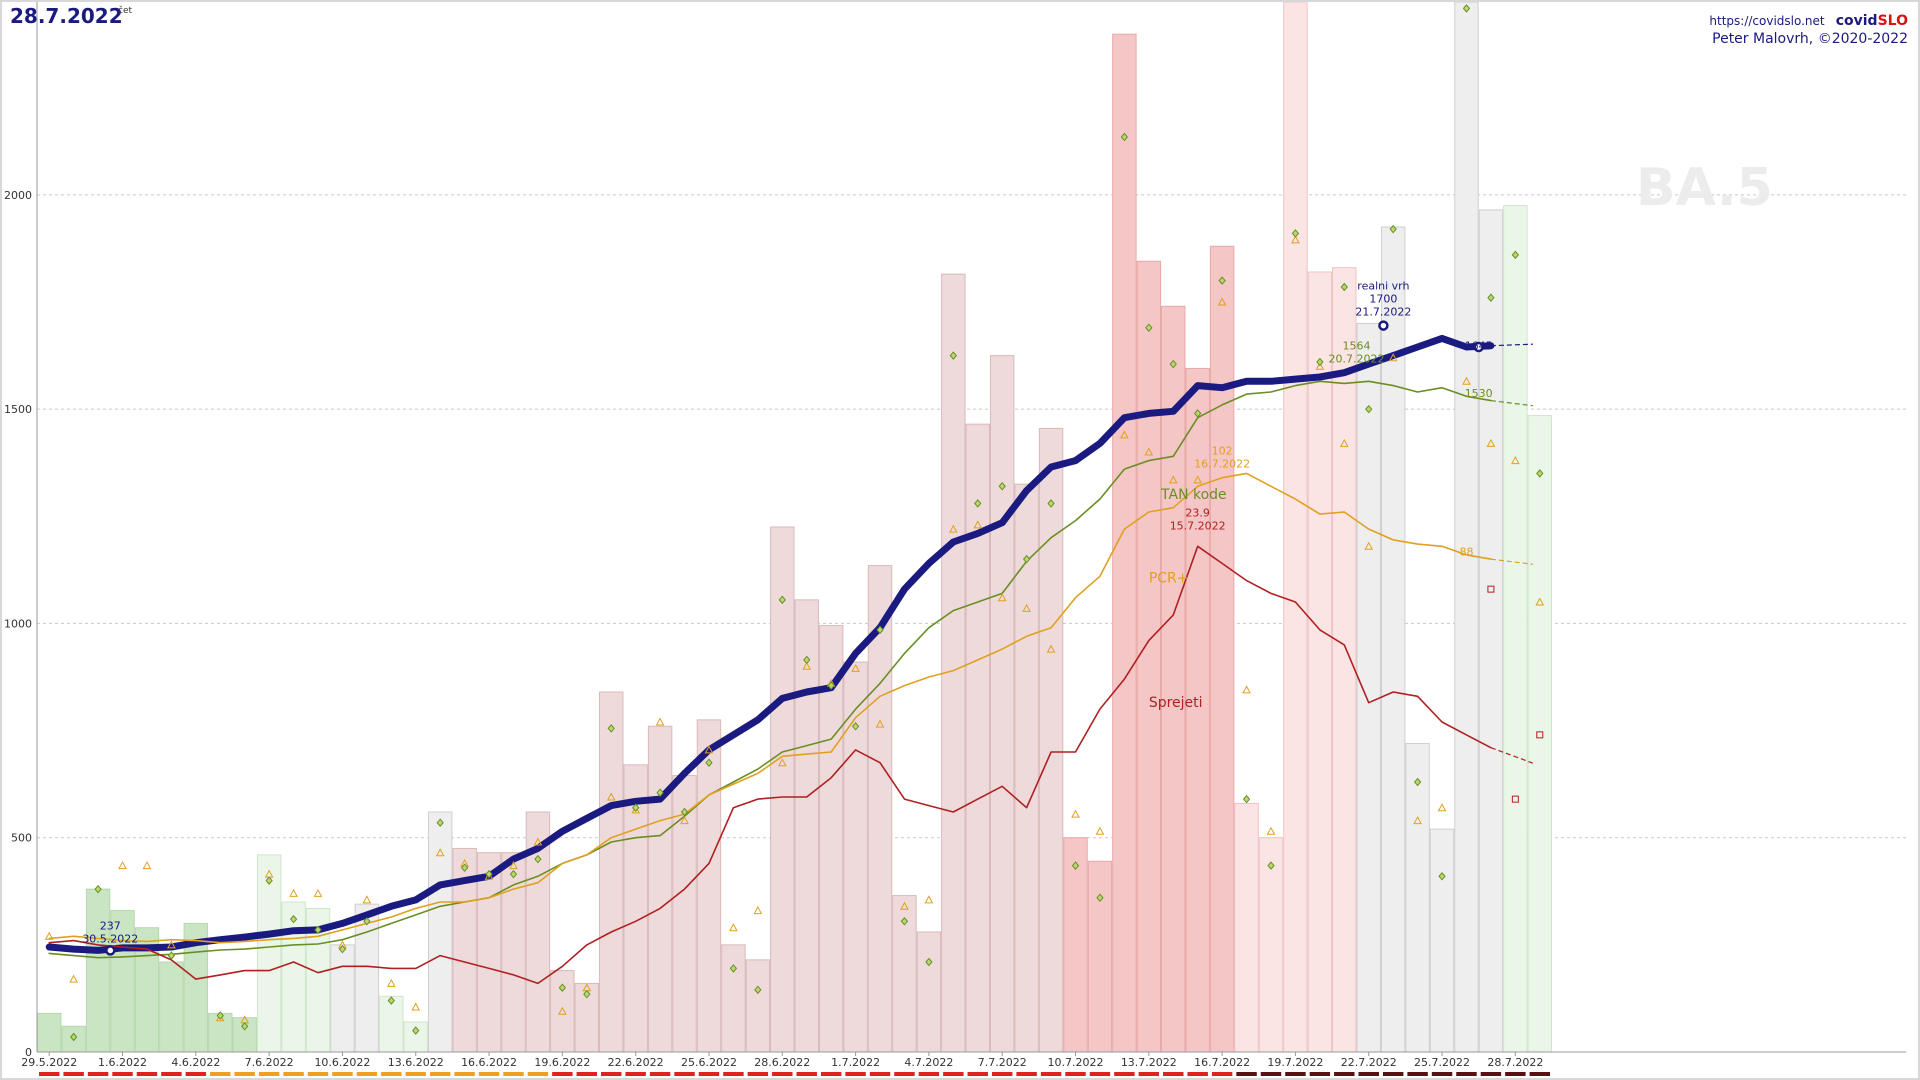 This screenshot has width=1920, height=1080. Describe the element at coordinates (1149, 1062) in the screenshot. I see `x-tick-label: 13.7.2022` at that location.